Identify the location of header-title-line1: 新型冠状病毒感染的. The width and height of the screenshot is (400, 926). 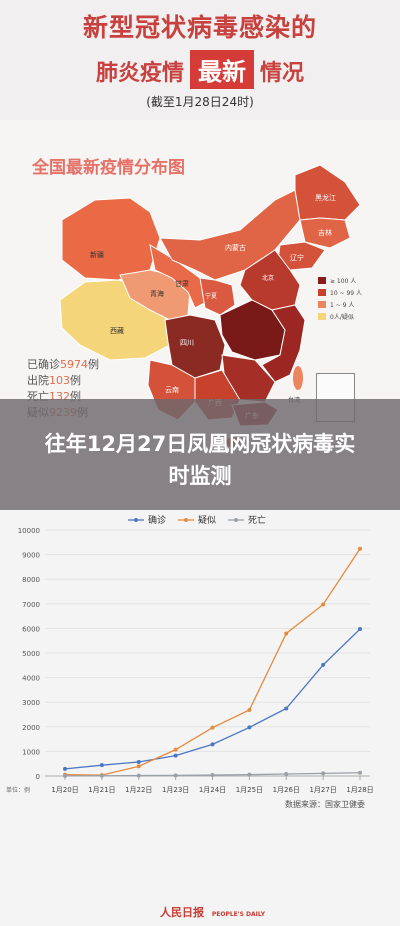
(199, 27).